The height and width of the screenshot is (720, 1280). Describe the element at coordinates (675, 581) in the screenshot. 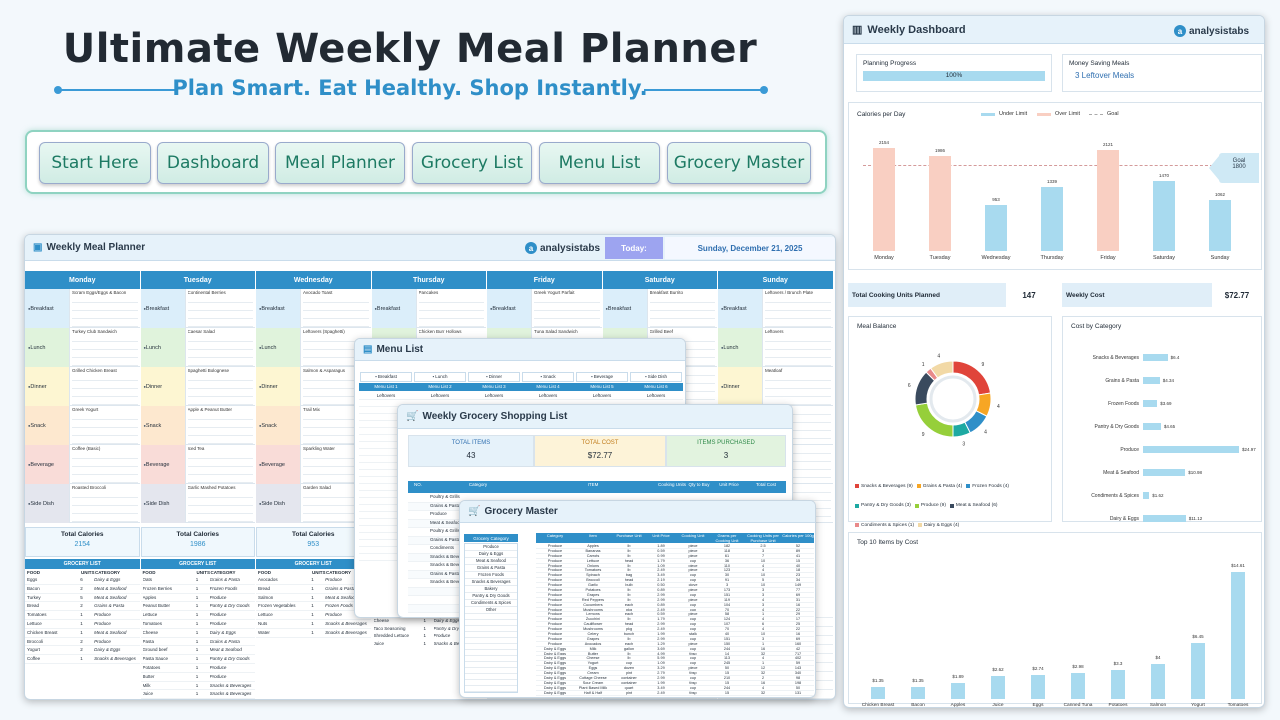

I see `gm-row: Produce Broccoli head 2.19 cup 91 5 34` at that location.